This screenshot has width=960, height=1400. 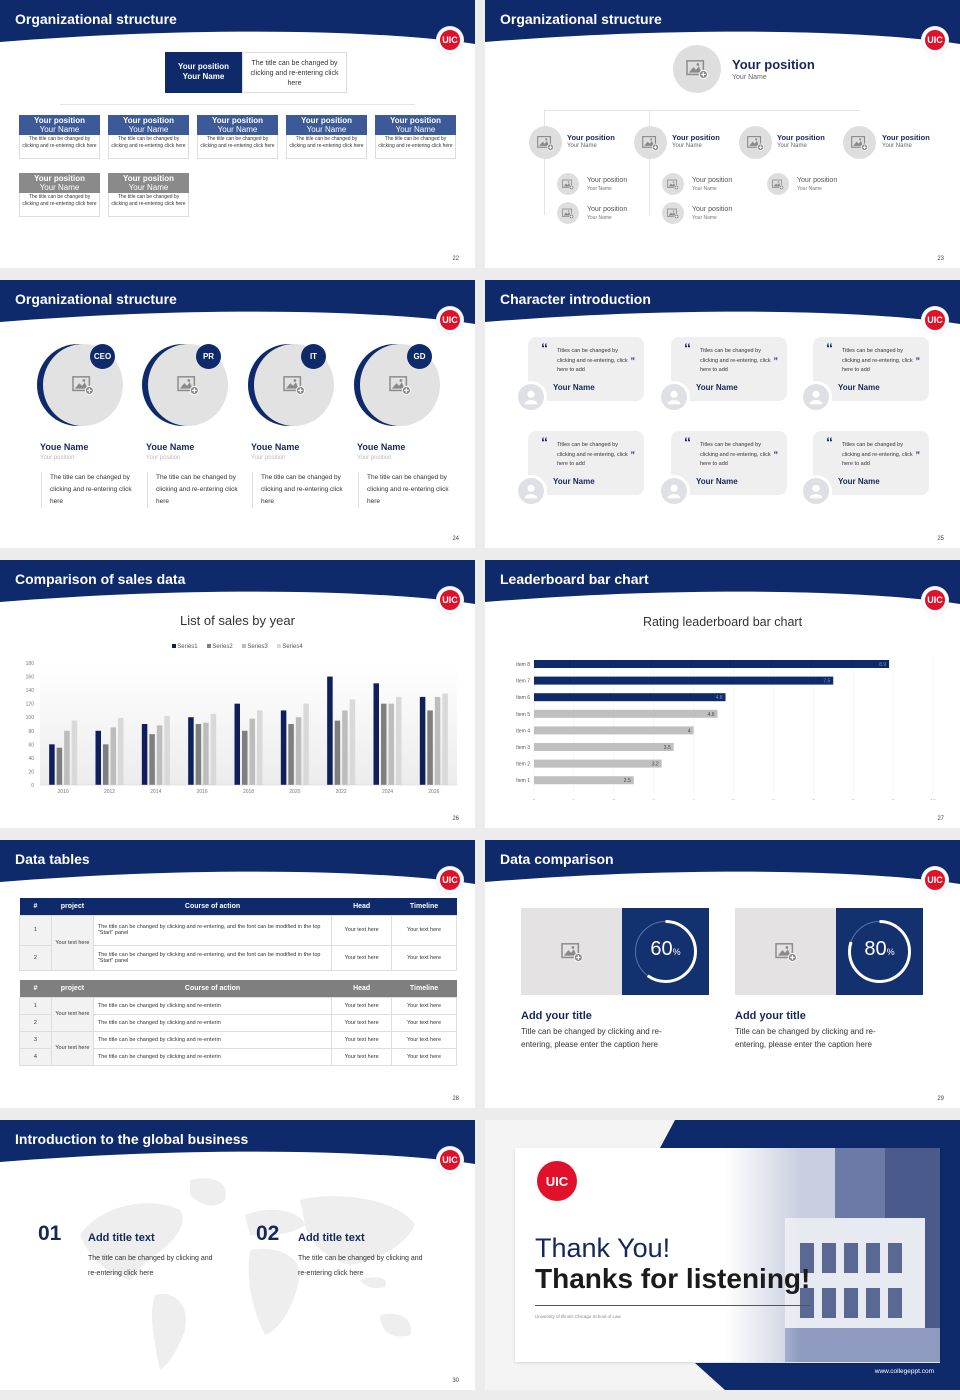 What do you see at coordinates (665, 951) in the screenshot?
I see `progress-panel: 60%` at bounding box center [665, 951].